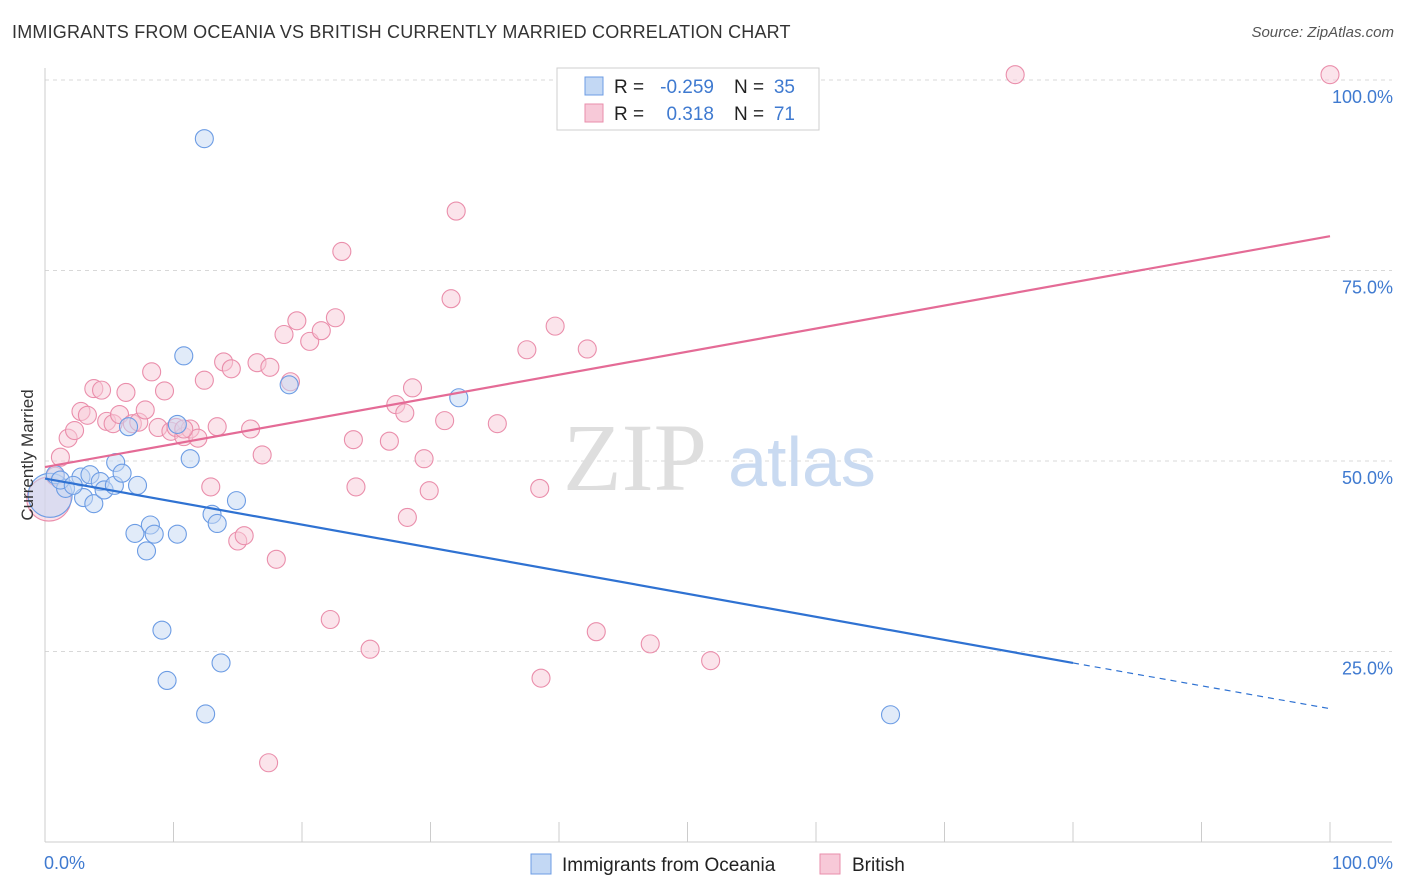 The height and width of the screenshot is (892, 1406). I want to click on bottom-legend-swatch-british, so click(830, 864).